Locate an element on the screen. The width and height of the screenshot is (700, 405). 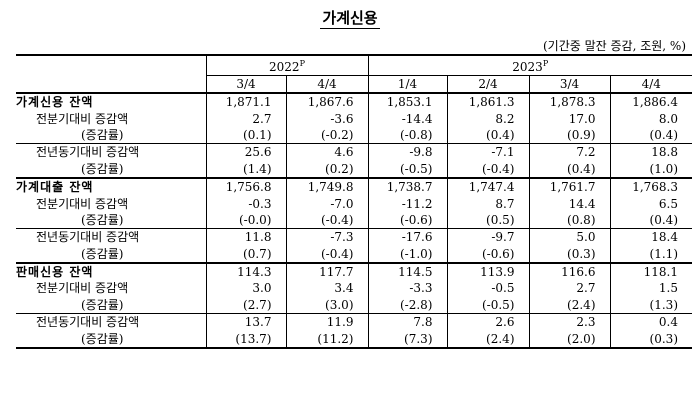
table-row: 전년동기대비 증감액 25.6 4.6 -9.8 -7.1 7.2 18.8 is located at coordinates (354, 152).